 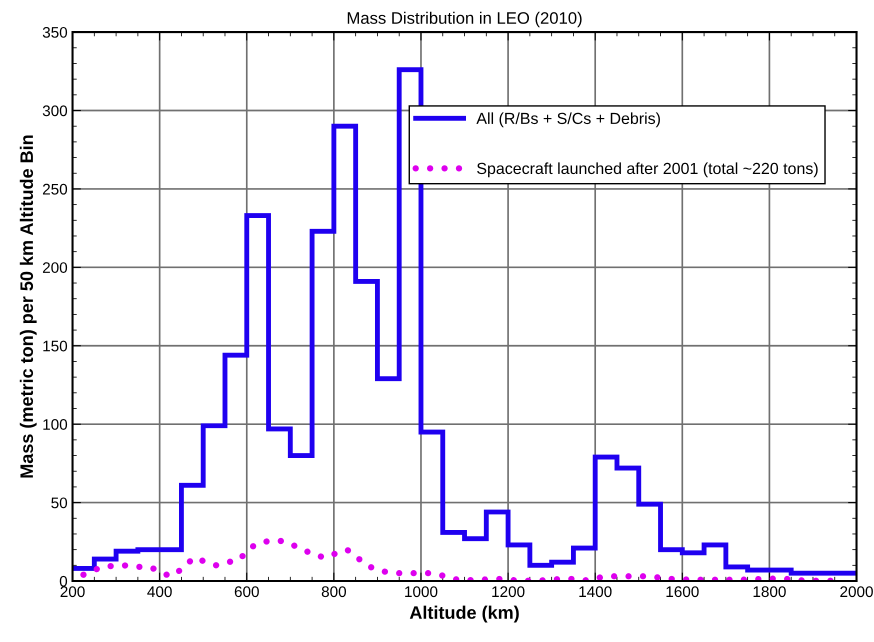 What do you see at coordinates (421, 592) in the screenshot?
I see `x-tick-label: 1000` at bounding box center [421, 592].